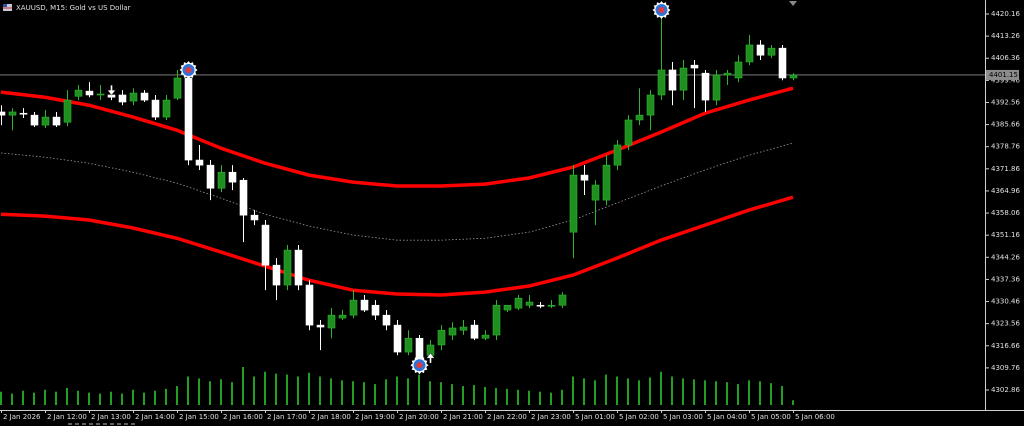 This screenshot has height=426, width=1024. Describe the element at coordinates (1003, 75) in the screenshot. I see `current-price-label: 4401.15` at that location.